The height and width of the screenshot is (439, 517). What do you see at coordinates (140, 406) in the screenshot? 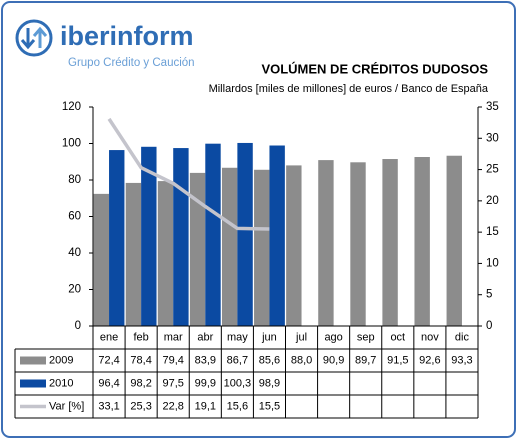
I see `table-value: 25,3` at bounding box center [140, 406].